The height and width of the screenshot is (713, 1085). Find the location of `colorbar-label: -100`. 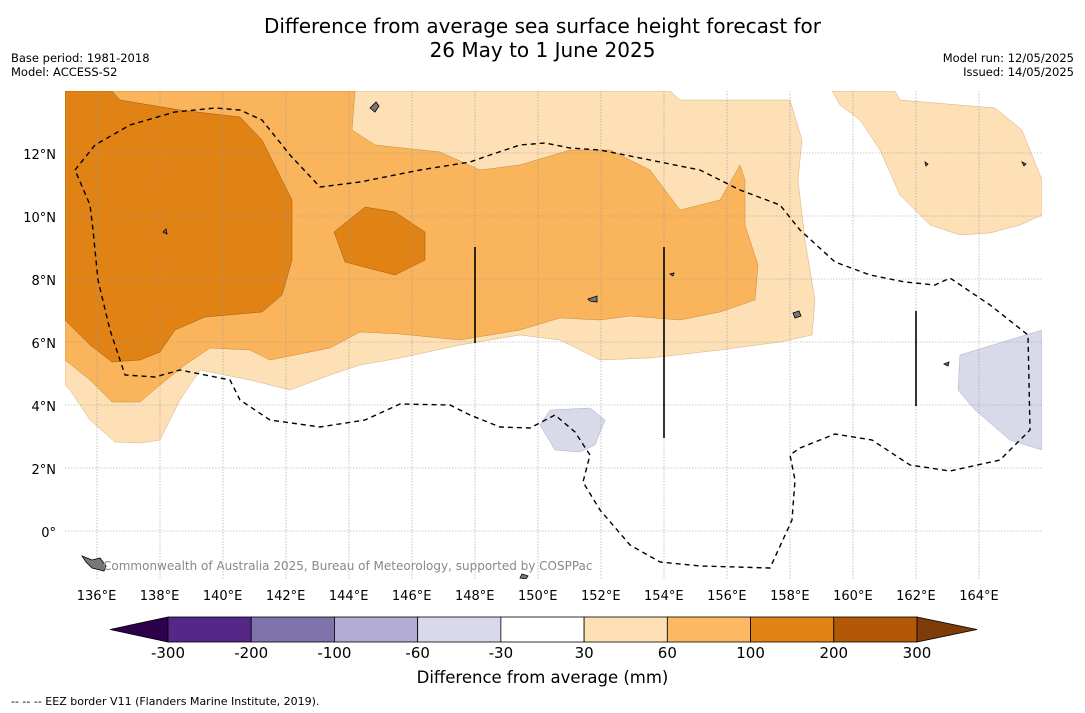

colorbar-label: -100 is located at coordinates (334, 653).